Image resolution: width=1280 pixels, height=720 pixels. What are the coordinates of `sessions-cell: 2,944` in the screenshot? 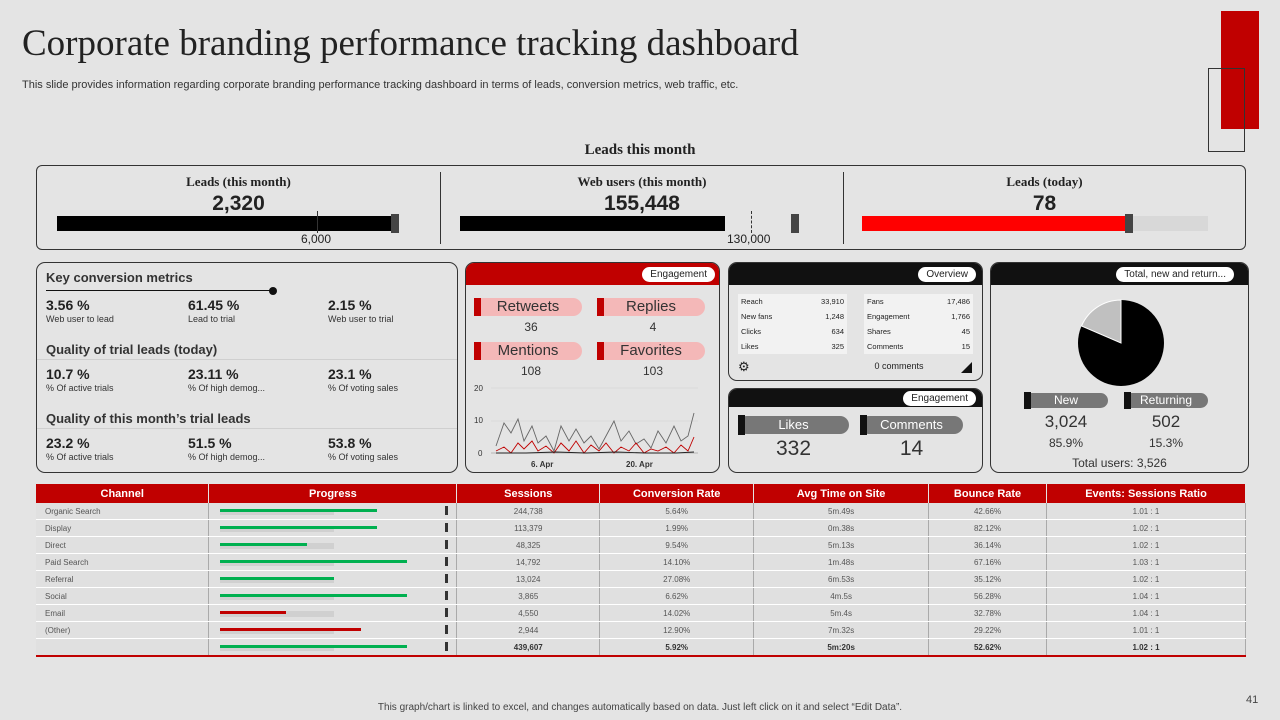 It's located at (528, 630).